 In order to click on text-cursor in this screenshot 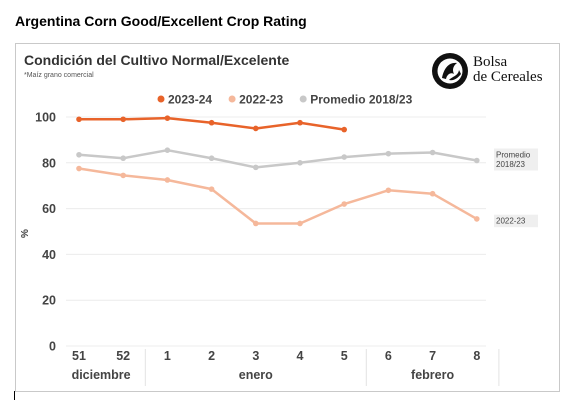, I will do `click(14, 395)`.